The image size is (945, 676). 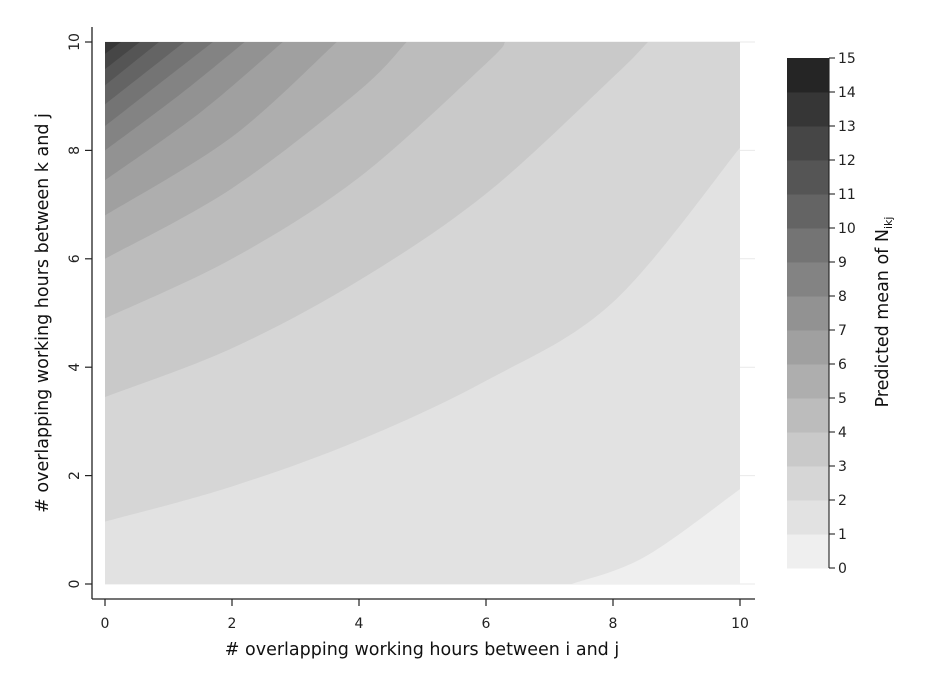 What do you see at coordinates (75, 584) in the screenshot?
I see `y-tick-label: 0` at bounding box center [75, 584].